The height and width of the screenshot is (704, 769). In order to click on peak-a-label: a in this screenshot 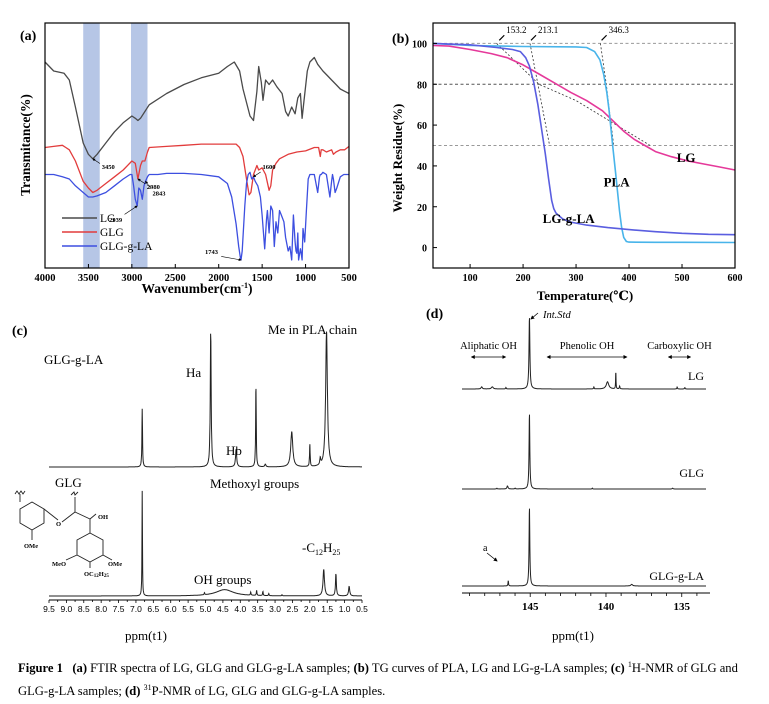, I will do `click(485, 548)`.